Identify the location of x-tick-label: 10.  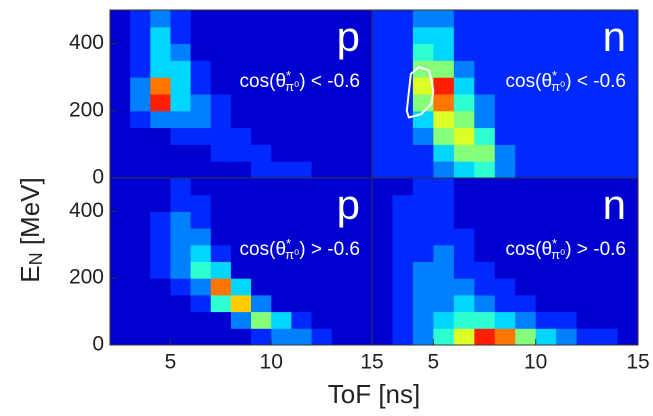
(535, 362).